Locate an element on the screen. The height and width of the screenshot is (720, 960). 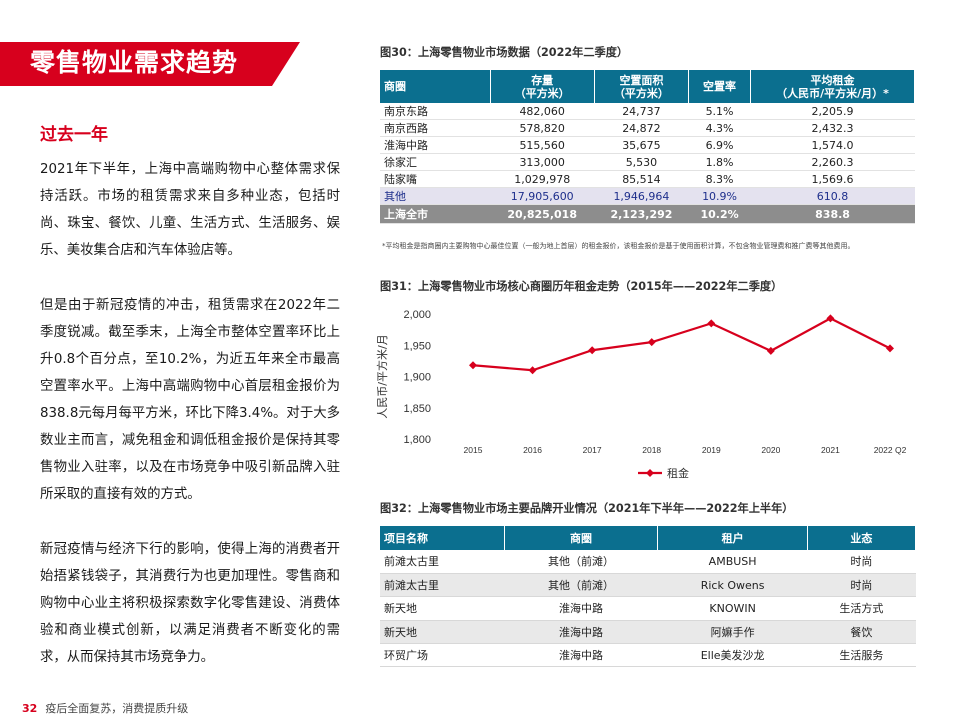
table-row: 陆家嘴 1,029,978 85,514 8.3% 1,569.6 is located at coordinates (647, 179).